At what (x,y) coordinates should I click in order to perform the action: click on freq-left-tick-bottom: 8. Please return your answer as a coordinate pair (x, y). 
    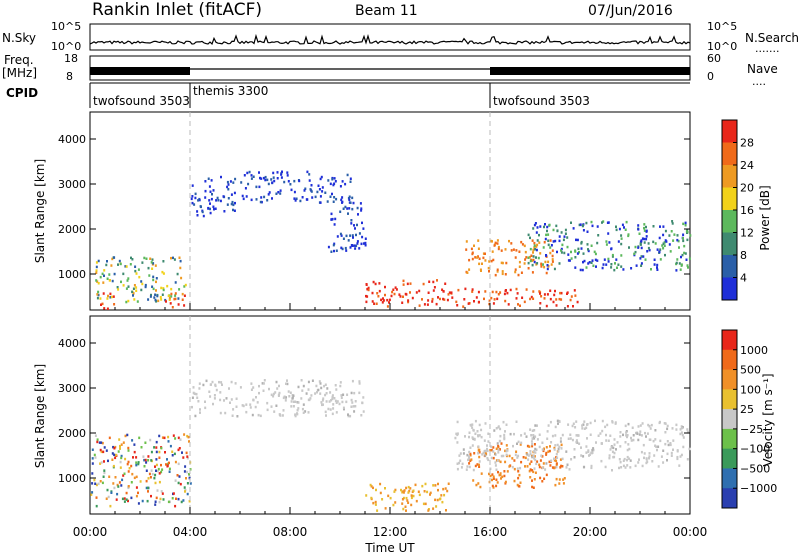
    Looking at the image, I should click on (69, 76).